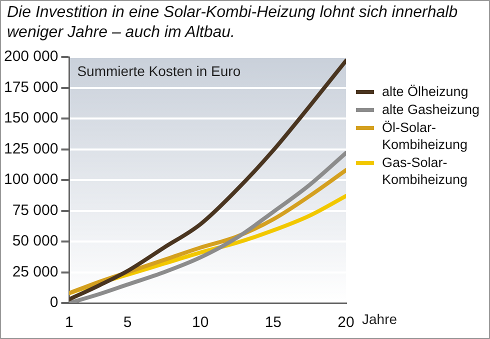  Describe the element at coordinates (31, 57) in the screenshot. I see `y-tick-label: 200 000` at that location.